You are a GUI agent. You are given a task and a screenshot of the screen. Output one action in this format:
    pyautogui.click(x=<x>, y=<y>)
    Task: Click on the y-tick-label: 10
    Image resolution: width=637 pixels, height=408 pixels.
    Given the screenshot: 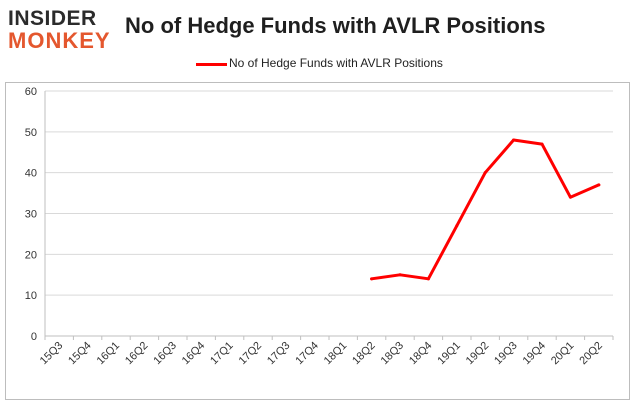 What is the action you would take?
    pyautogui.click(x=31, y=296)
    